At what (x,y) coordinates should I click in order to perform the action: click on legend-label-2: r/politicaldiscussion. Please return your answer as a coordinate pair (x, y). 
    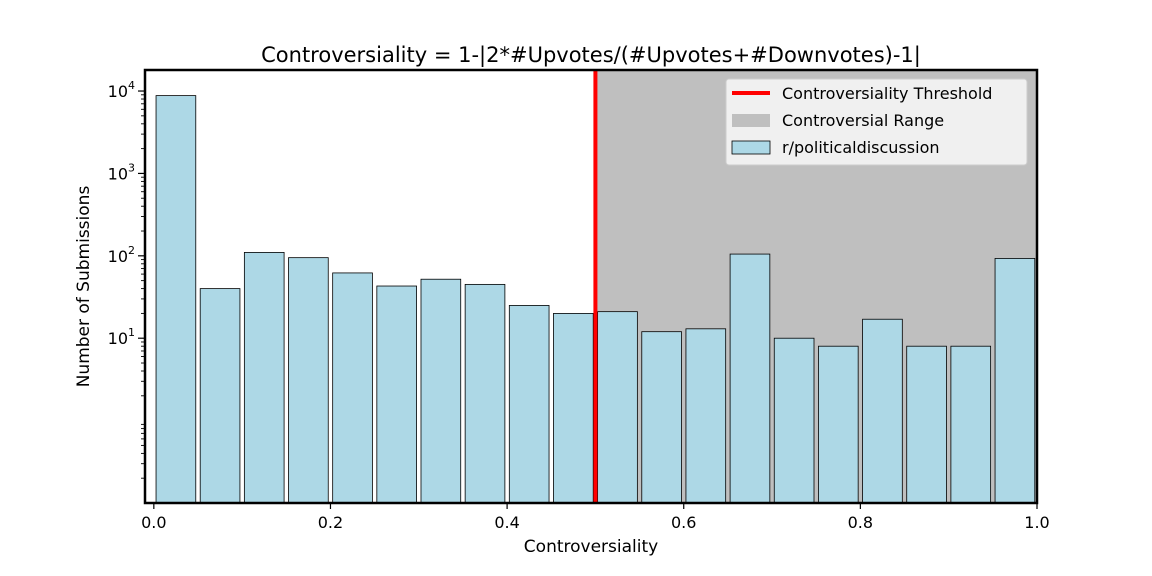
    Looking at the image, I should click on (861, 147).